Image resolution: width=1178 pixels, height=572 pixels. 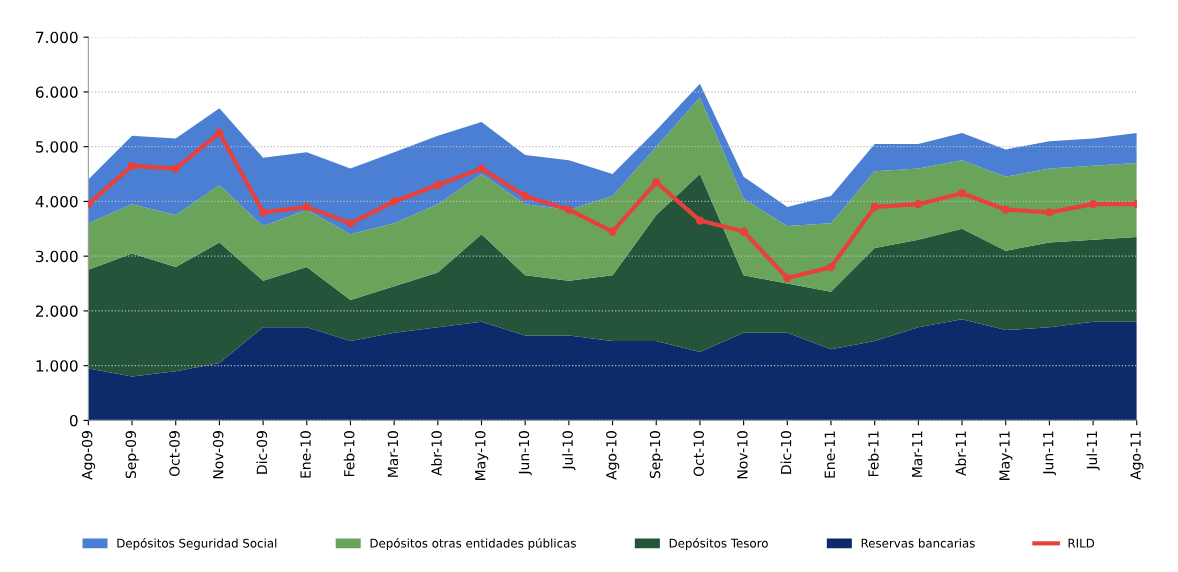 I want to click on x-tick-label: Oct-09, so click(x=174, y=454).